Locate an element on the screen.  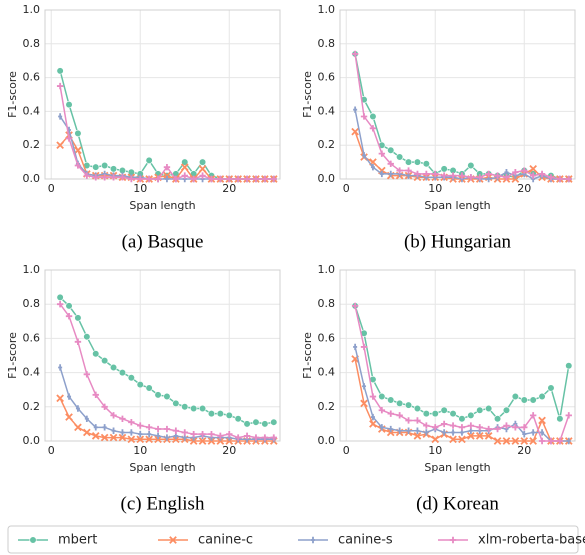
y-tick-label: 1.0 is located at coordinates (32, 9).